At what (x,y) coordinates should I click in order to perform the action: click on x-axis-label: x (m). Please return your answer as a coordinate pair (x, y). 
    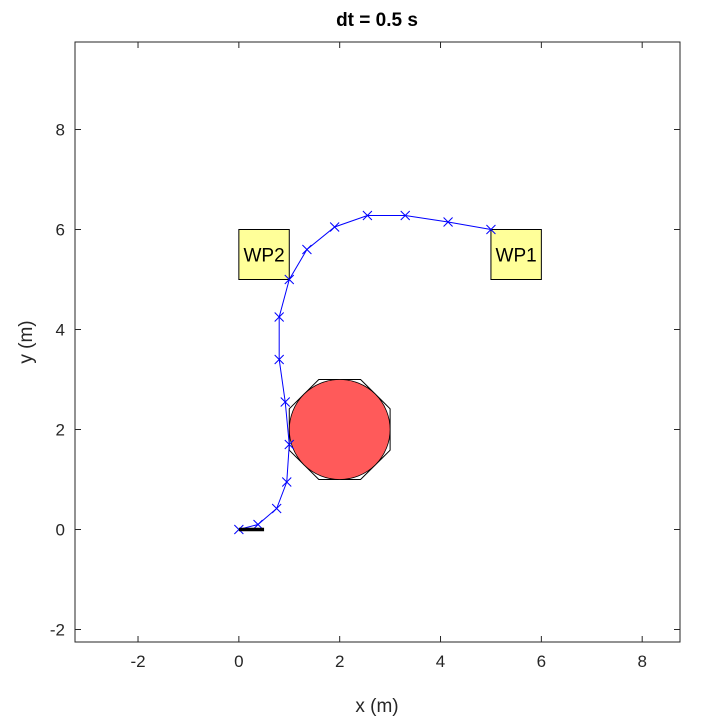
    Looking at the image, I should click on (376, 706).